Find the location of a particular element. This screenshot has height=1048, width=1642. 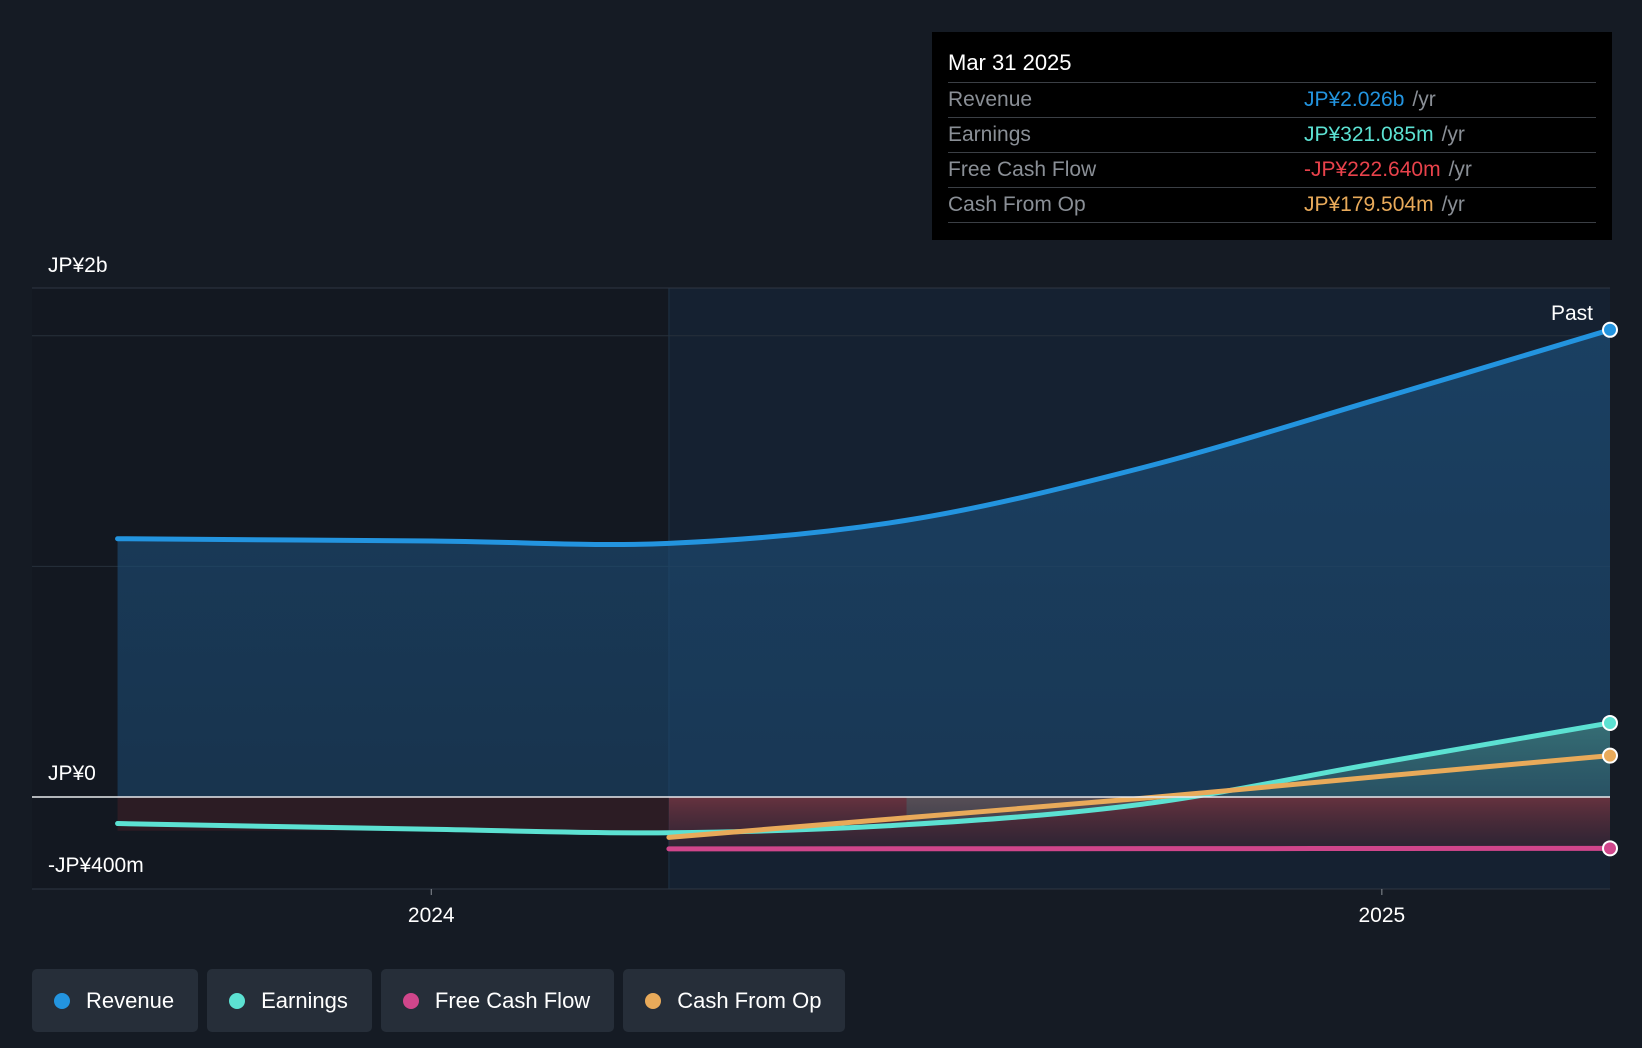

y-tick-label: JP¥2b is located at coordinates (78, 265).